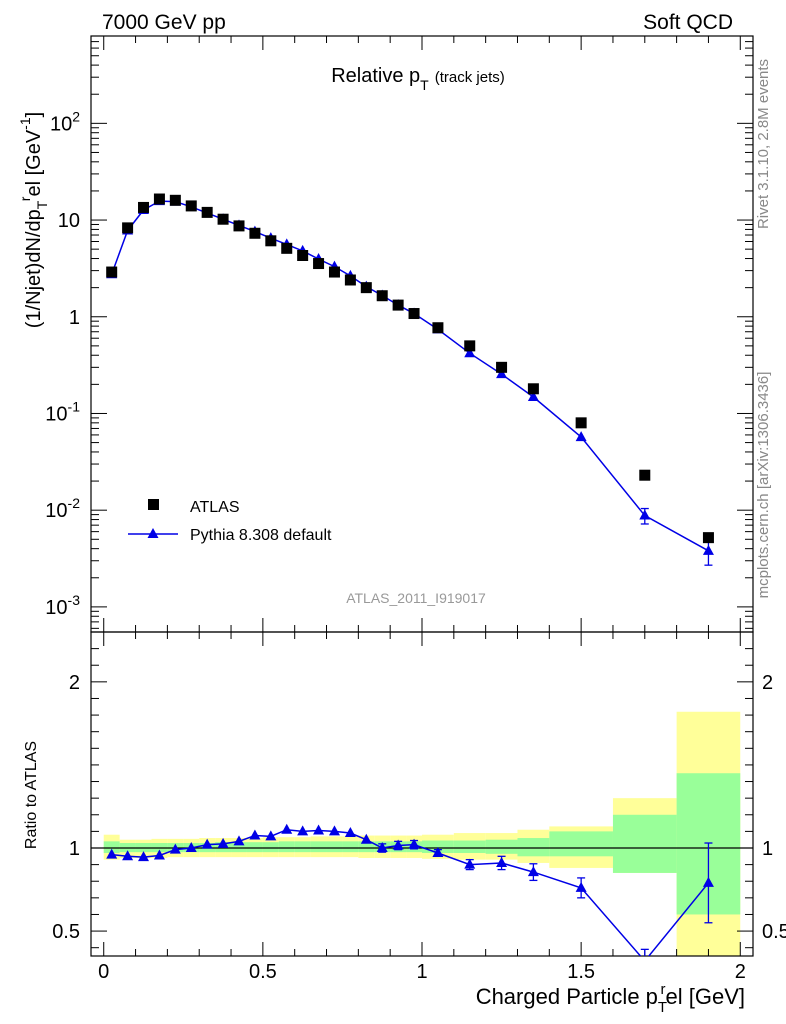 The image size is (786, 1024). I want to click on svg-text:Relative pT(track jets): Relative pT (track jets), so click(418, 79).